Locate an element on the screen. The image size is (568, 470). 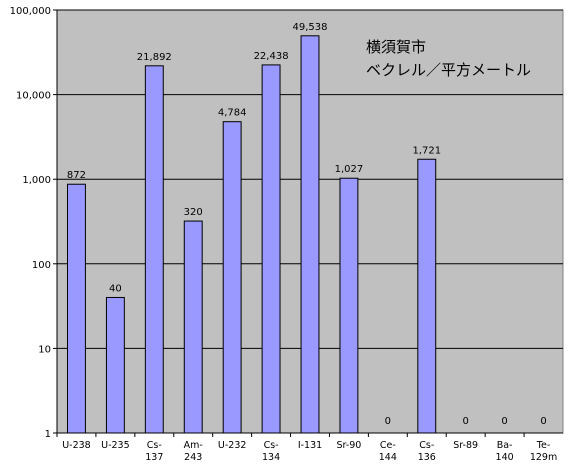
x-tick-label: Am- is located at coordinates (193, 445).